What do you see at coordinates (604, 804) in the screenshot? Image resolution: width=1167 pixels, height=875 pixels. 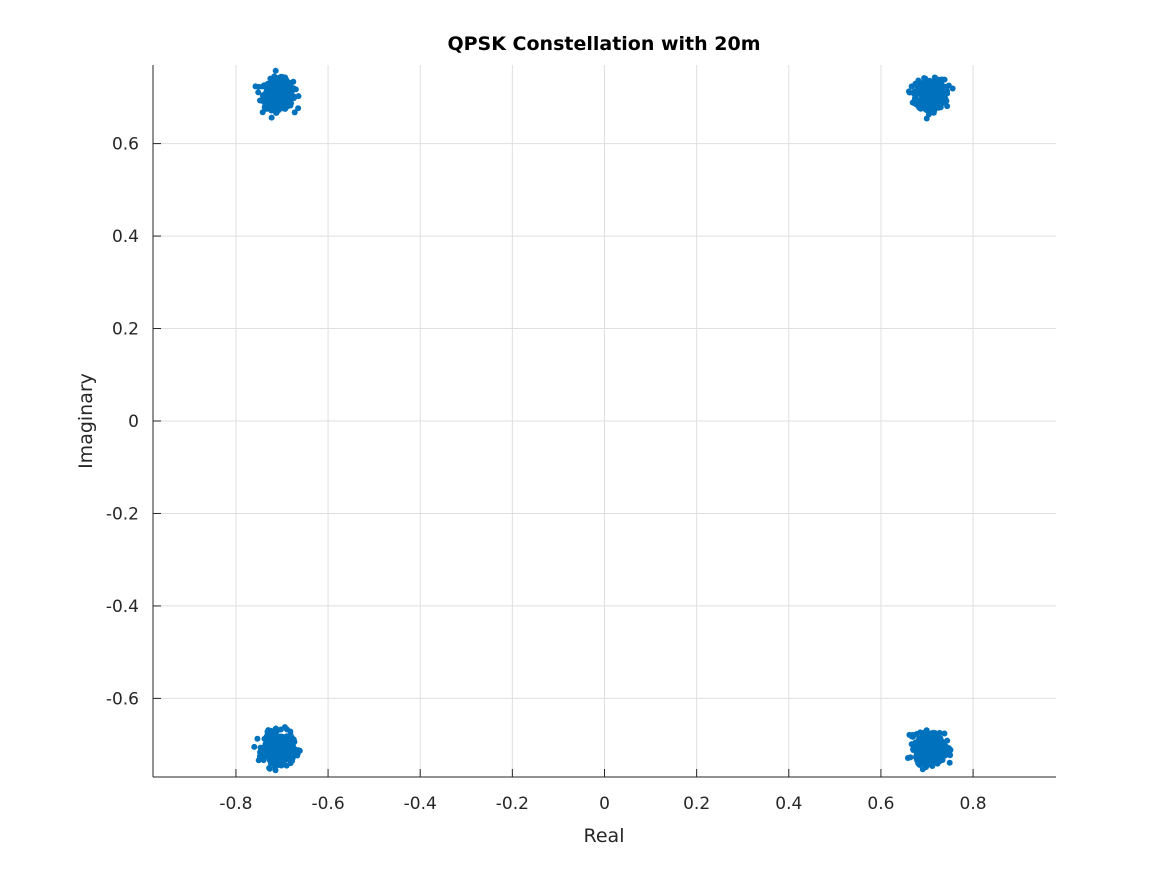 I see `x-tick-label: 0` at bounding box center [604, 804].